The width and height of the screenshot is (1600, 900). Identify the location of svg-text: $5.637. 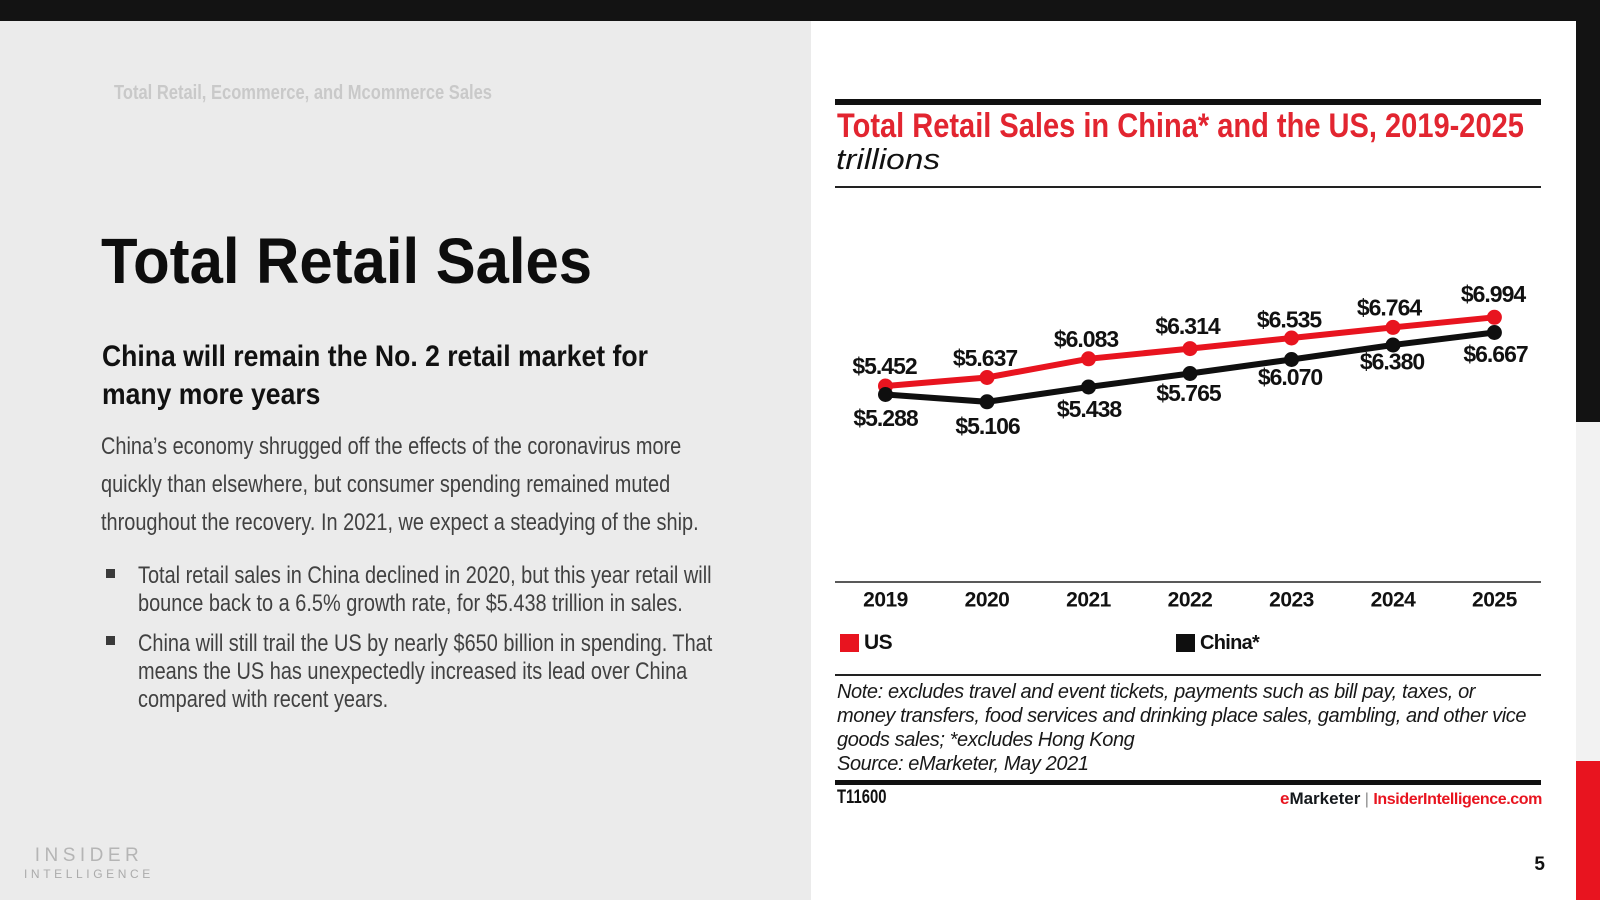
(985, 358).